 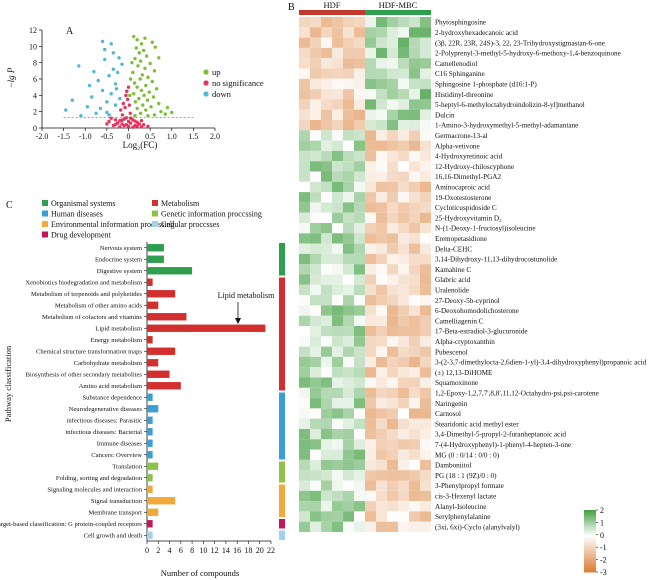 I want to click on pathway-x-tick-label: 0, so click(x=147, y=550).